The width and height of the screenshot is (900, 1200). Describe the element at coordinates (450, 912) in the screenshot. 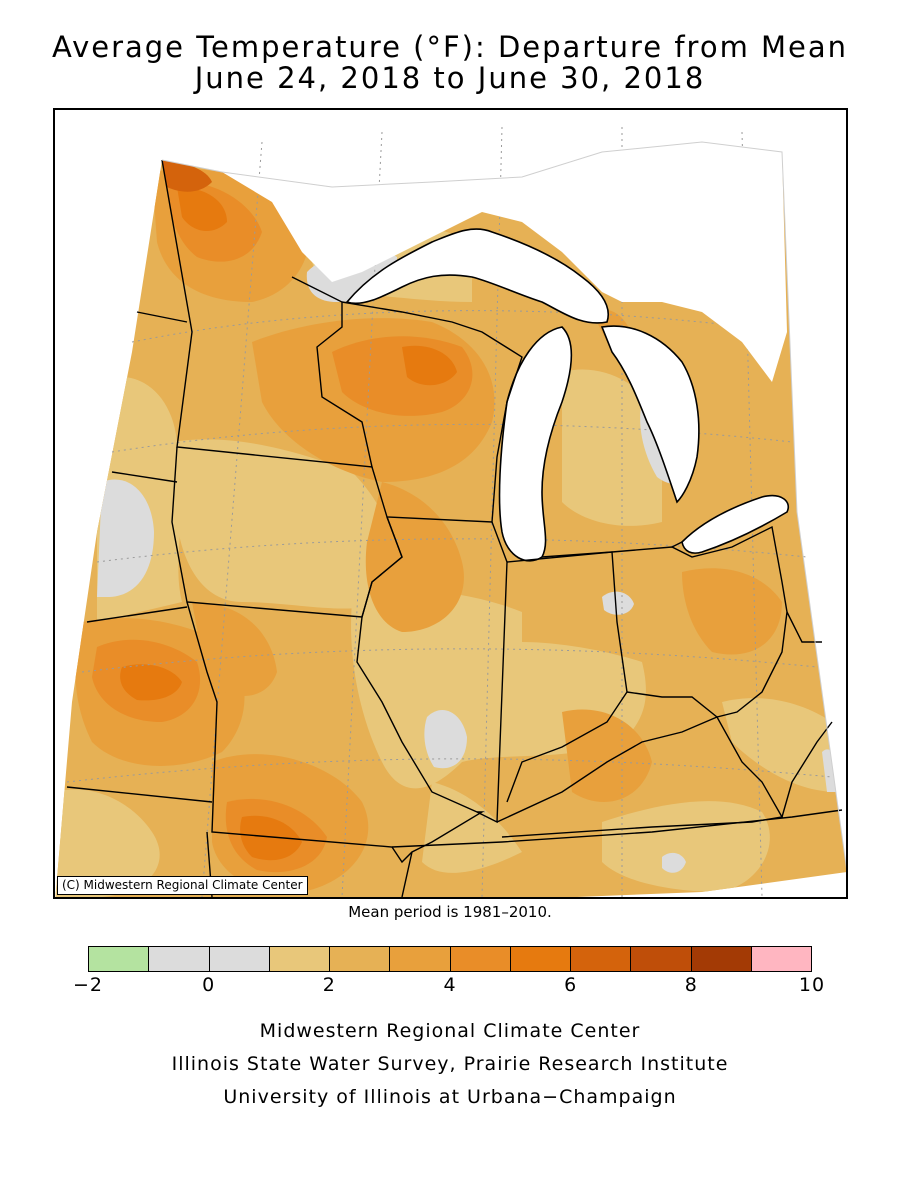

I see `mean-period-note: Mean period is 1981–2010.` at that location.